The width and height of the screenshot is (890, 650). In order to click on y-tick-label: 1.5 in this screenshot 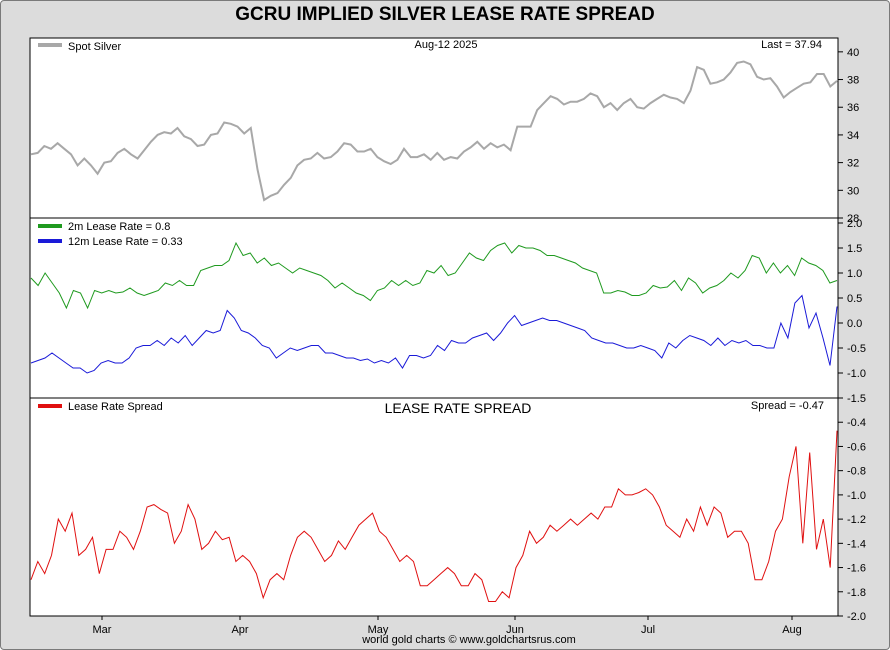, I will do `click(854, 249)`.